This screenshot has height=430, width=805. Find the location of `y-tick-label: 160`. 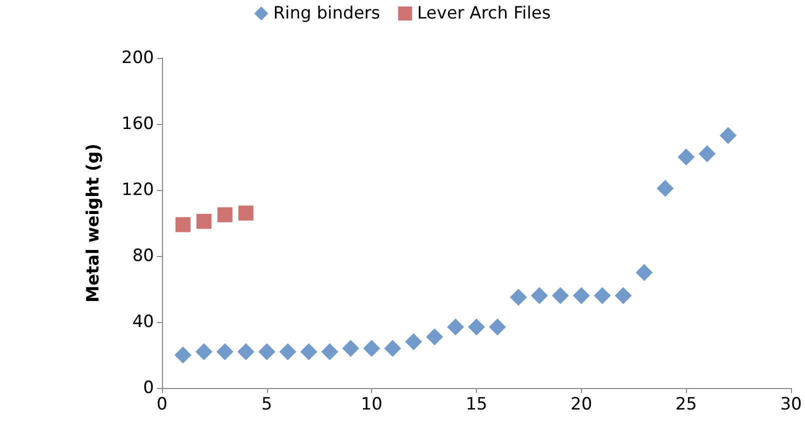

y-tick-label: 160 is located at coordinates (138, 124).